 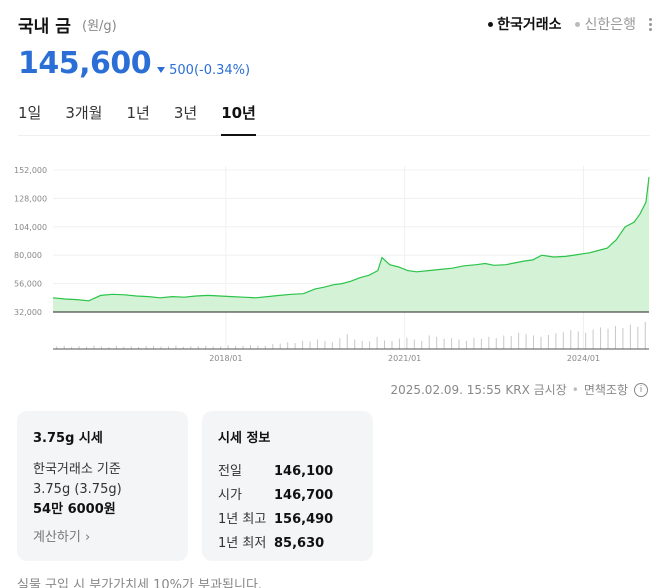 What do you see at coordinates (28, 284) in the screenshot?
I see `y-tick-label: 56,000` at bounding box center [28, 284].